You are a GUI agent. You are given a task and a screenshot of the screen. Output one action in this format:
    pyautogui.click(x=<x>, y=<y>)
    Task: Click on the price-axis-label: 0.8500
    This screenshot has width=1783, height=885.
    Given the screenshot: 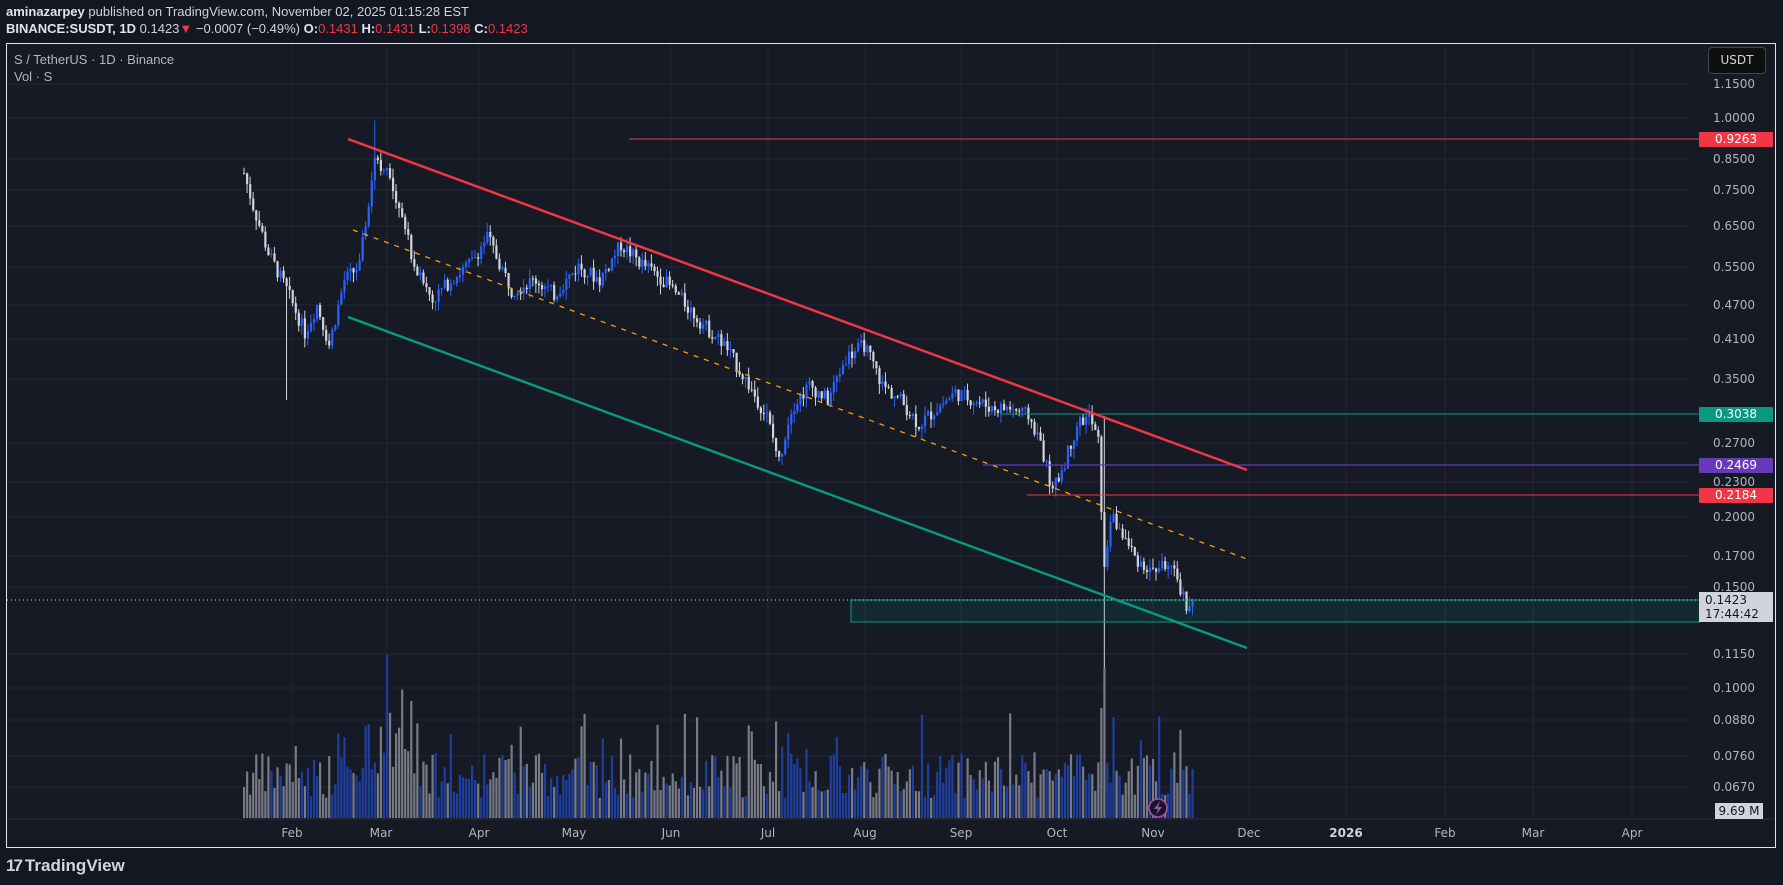 What is the action you would take?
    pyautogui.click(x=1734, y=159)
    